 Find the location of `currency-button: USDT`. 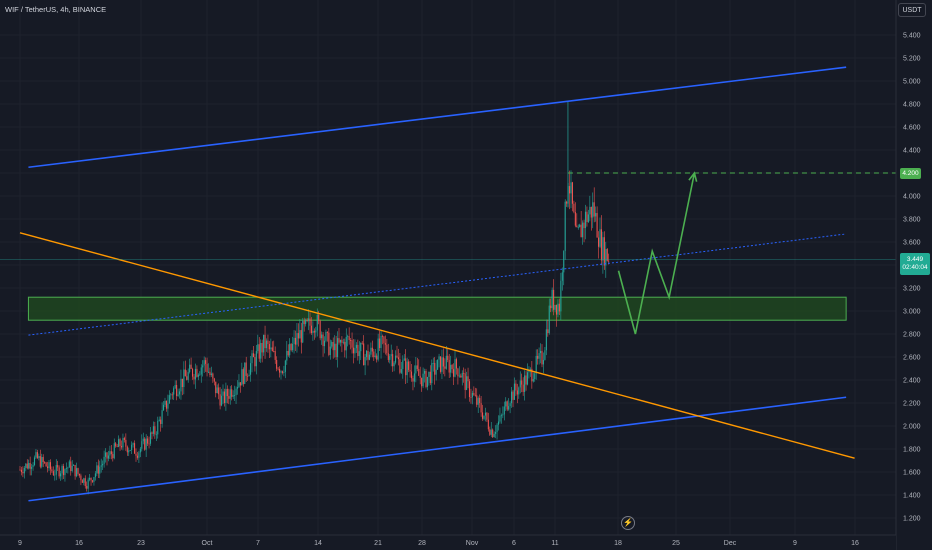

currency-button: USDT is located at coordinates (912, 10).